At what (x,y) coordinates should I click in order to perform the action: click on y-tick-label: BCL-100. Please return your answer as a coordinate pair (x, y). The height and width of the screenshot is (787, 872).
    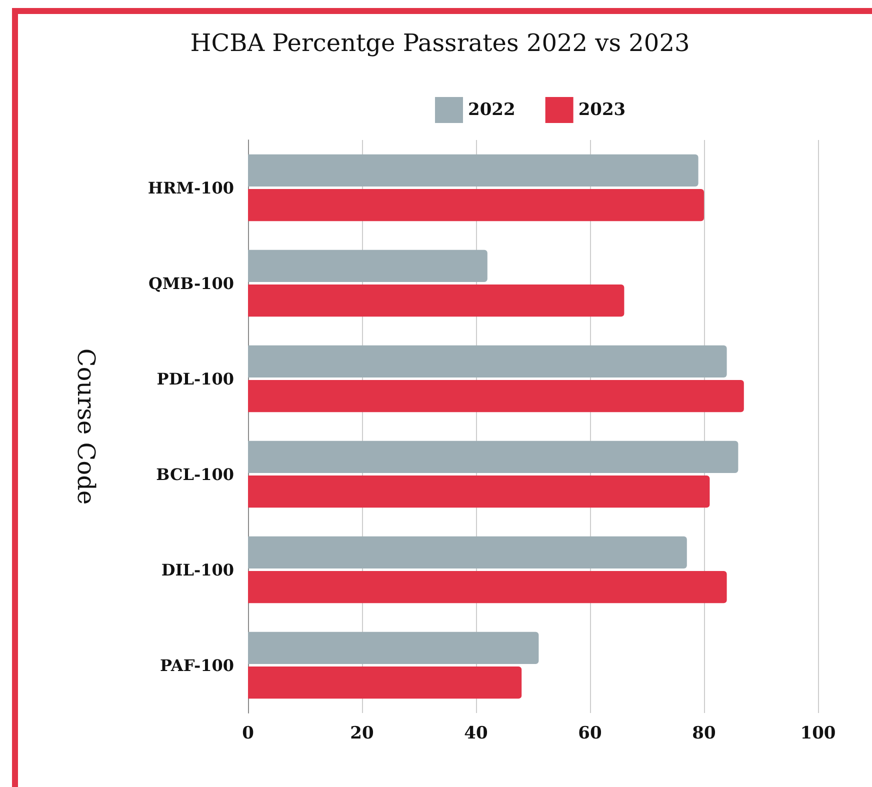
    Looking at the image, I should click on (195, 474).